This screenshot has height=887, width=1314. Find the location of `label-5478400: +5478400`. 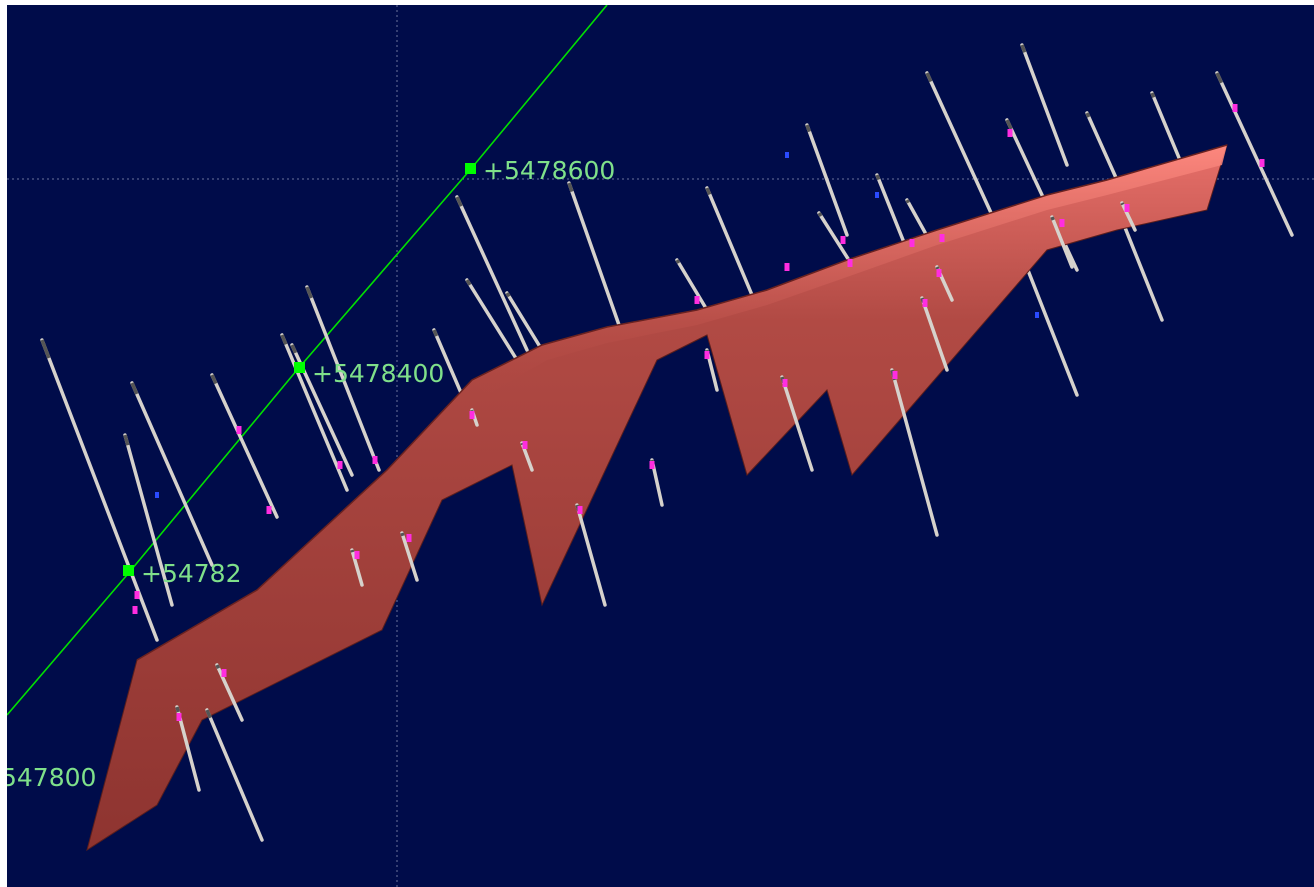

label-5478400: +5478400 is located at coordinates (378, 373).